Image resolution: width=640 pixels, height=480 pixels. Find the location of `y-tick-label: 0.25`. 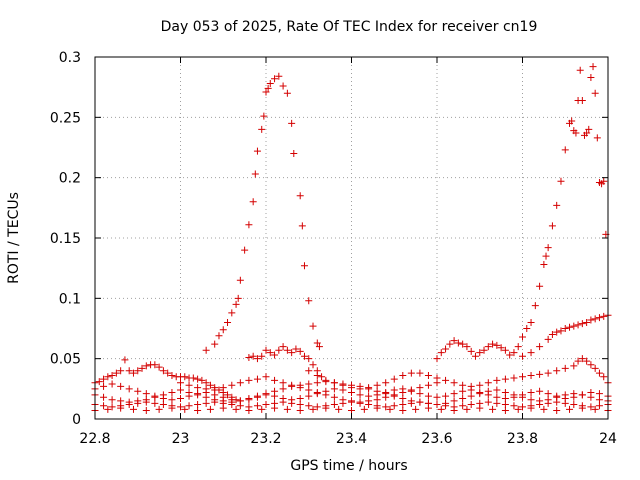

y-tick-label: 0.25 is located at coordinates (65, 118).